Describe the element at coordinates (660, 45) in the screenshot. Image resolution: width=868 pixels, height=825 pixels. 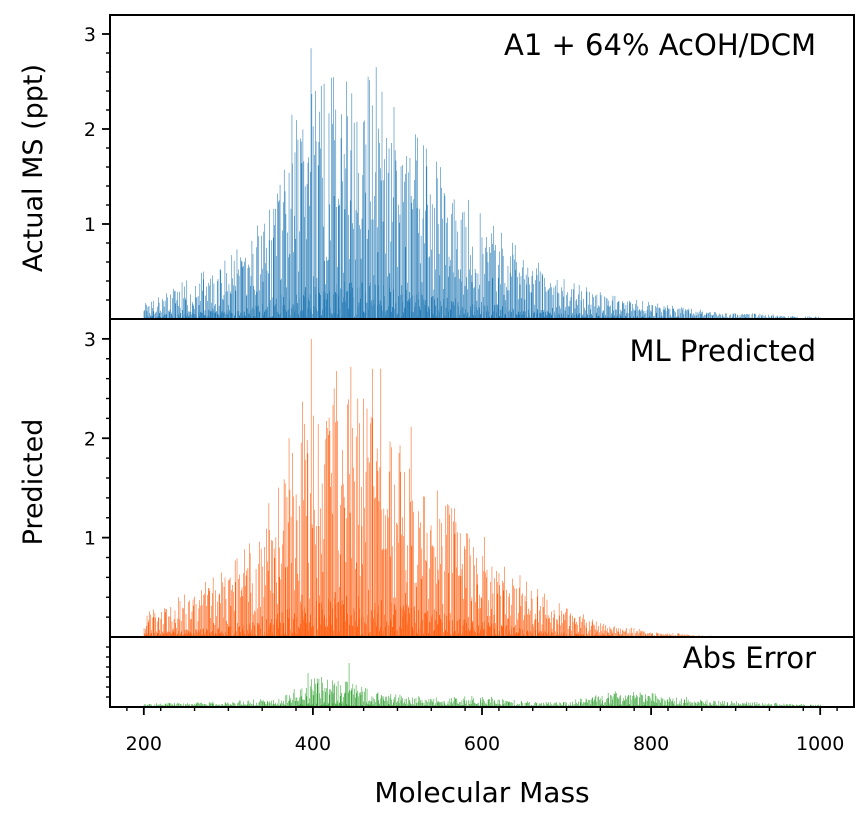
I see `annotation-actual: A1 + 64% AcOH/DCM` at that location.